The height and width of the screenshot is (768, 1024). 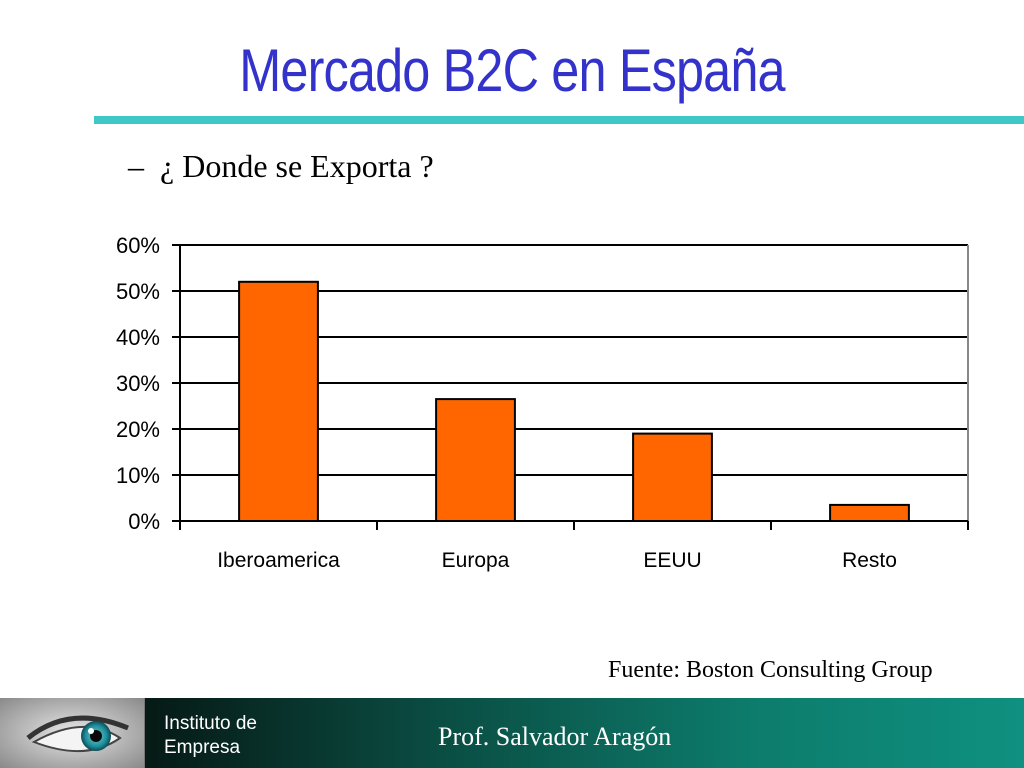 I want to click on bar-europa, so click(x=475, y=460).